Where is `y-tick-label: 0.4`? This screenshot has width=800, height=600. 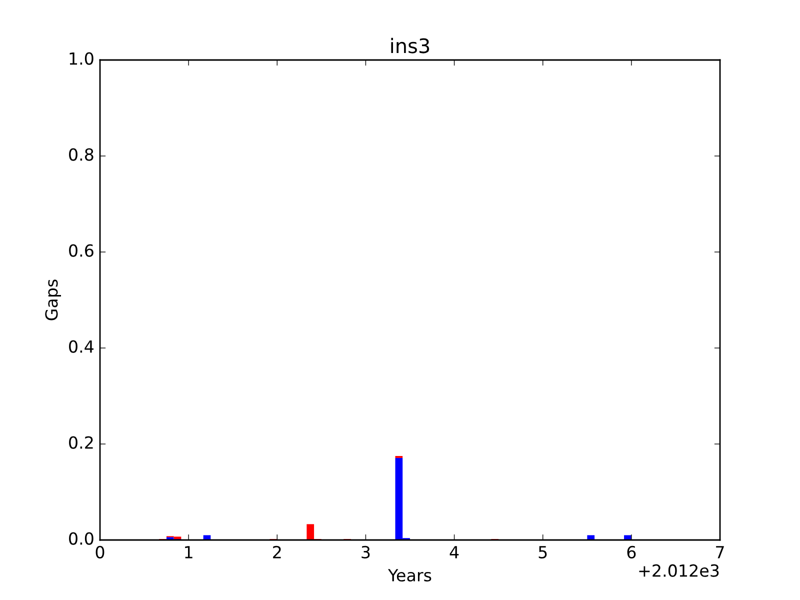 y-tick-label: 0.4 is located at coordinates (81, 346).